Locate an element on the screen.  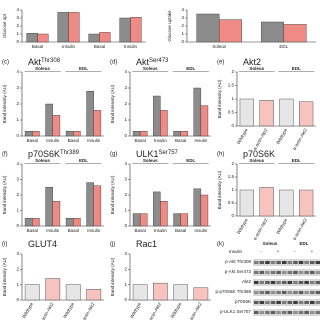
title-sup: Ser473 is located at coordinates (159, 61).